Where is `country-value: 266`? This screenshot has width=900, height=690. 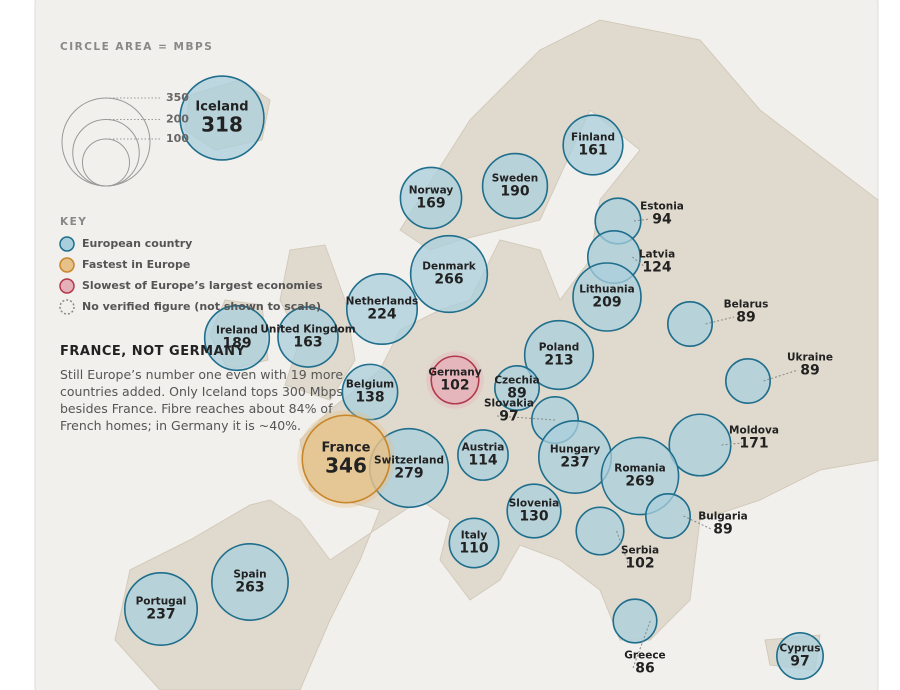 country-value: 266 is located at coordinates (448, 280).